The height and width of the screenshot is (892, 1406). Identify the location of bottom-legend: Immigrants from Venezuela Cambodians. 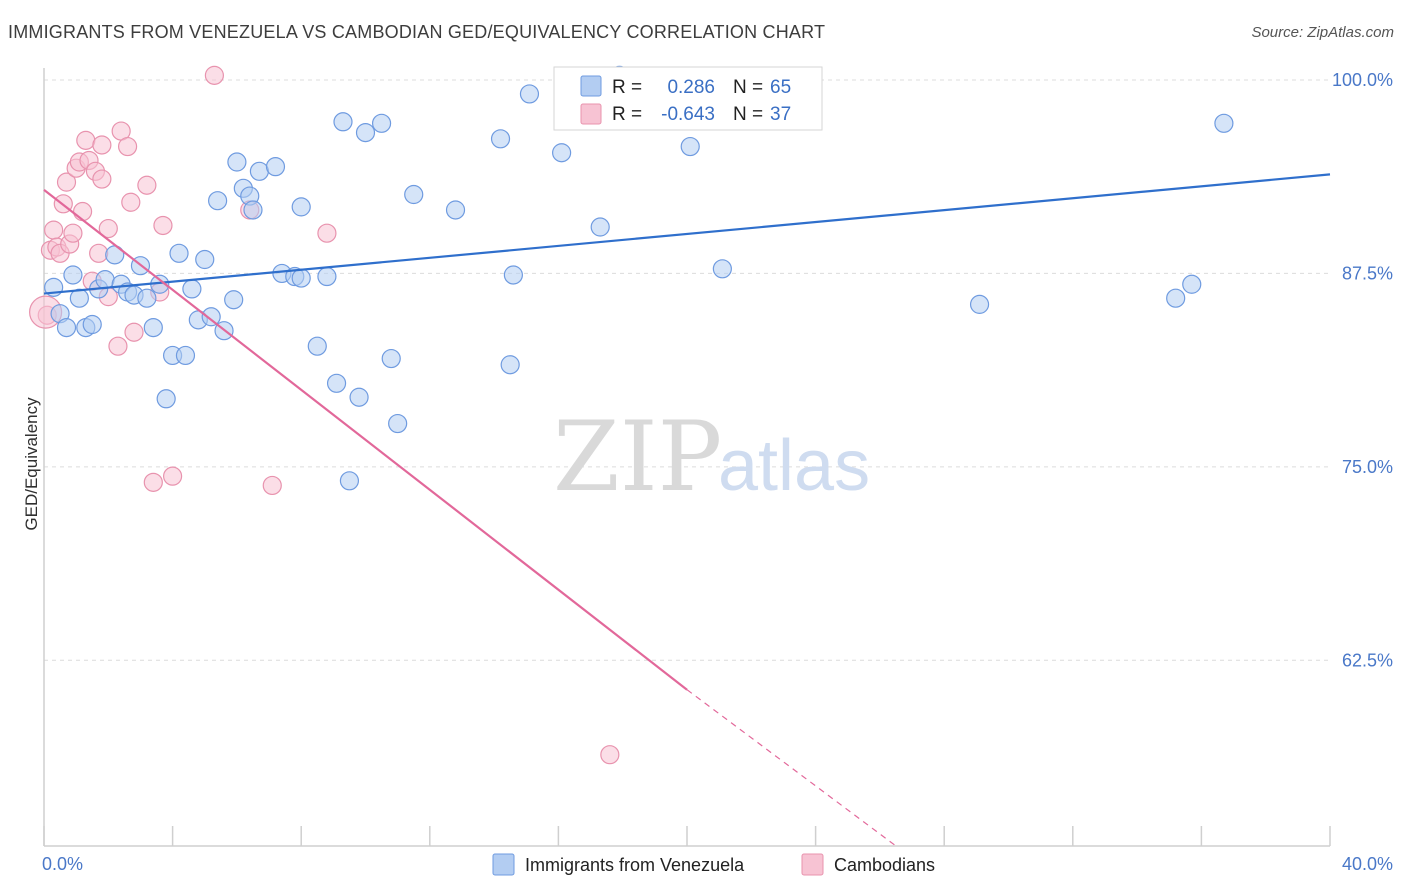
(713, 864).